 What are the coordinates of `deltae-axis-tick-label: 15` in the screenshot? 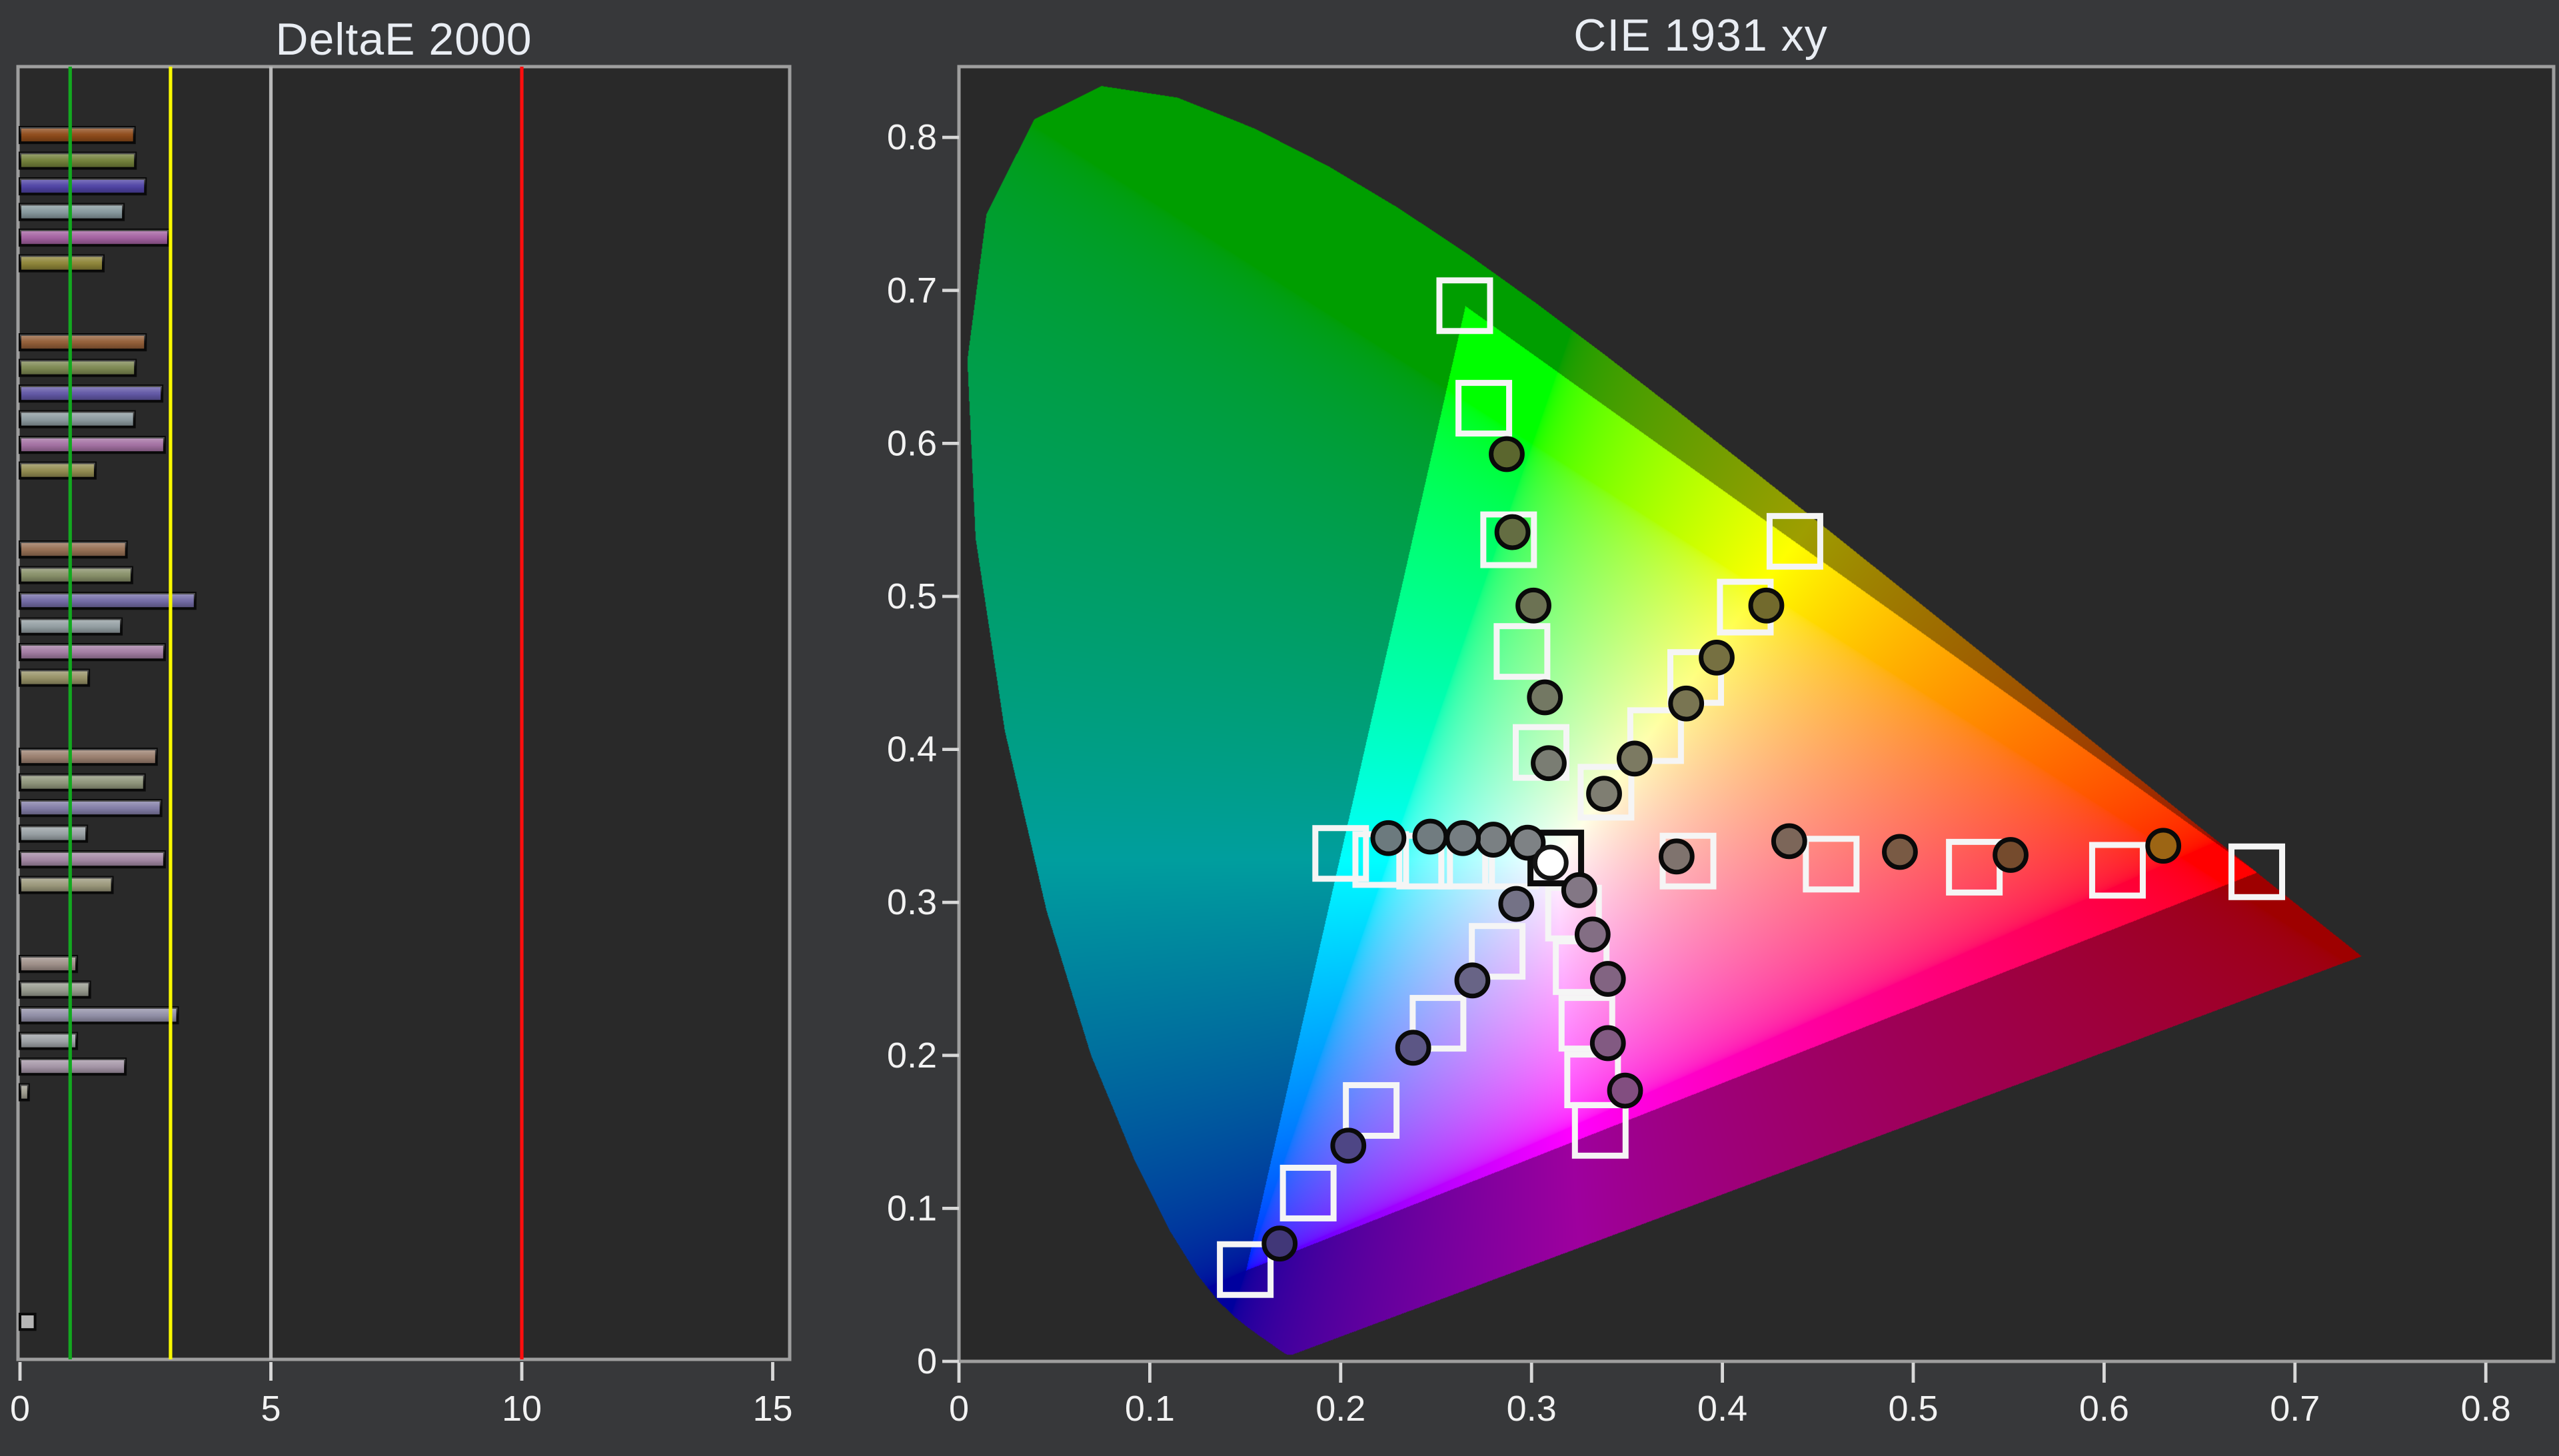 It's located at (772, 1409).